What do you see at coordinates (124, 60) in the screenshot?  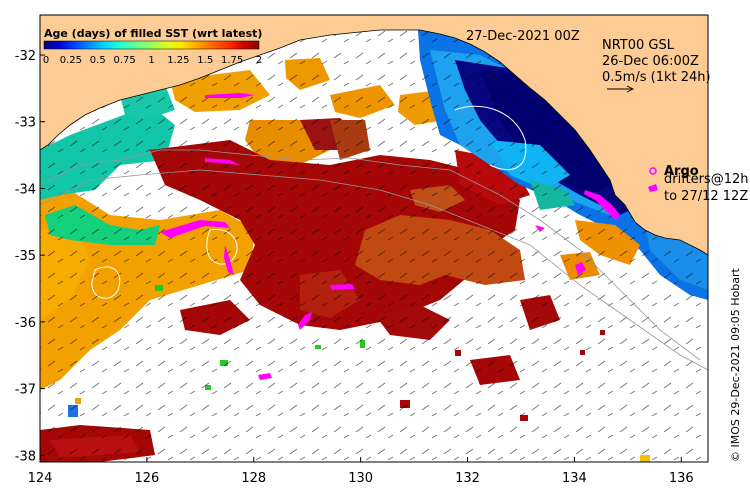 I see `colorbar-tick-label: 0.75` at bounding box center [124, 60].